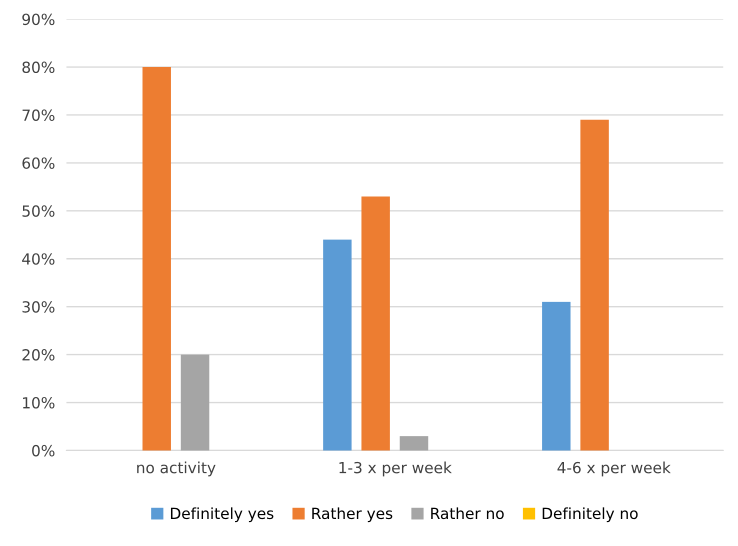  Describe the element at coordinates (38, 211) in the screenshot. I see `y-tick-label: 50%` at that location.